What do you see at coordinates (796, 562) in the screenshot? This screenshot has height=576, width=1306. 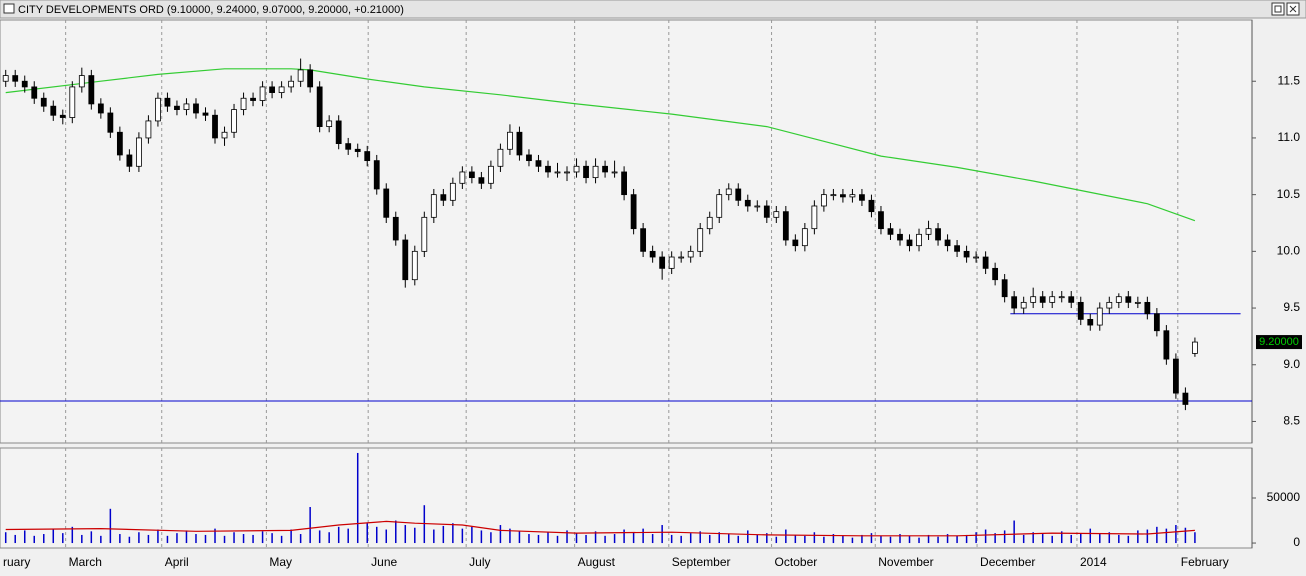 I see `x-tick-label: October` at bounding box center [796, 562].